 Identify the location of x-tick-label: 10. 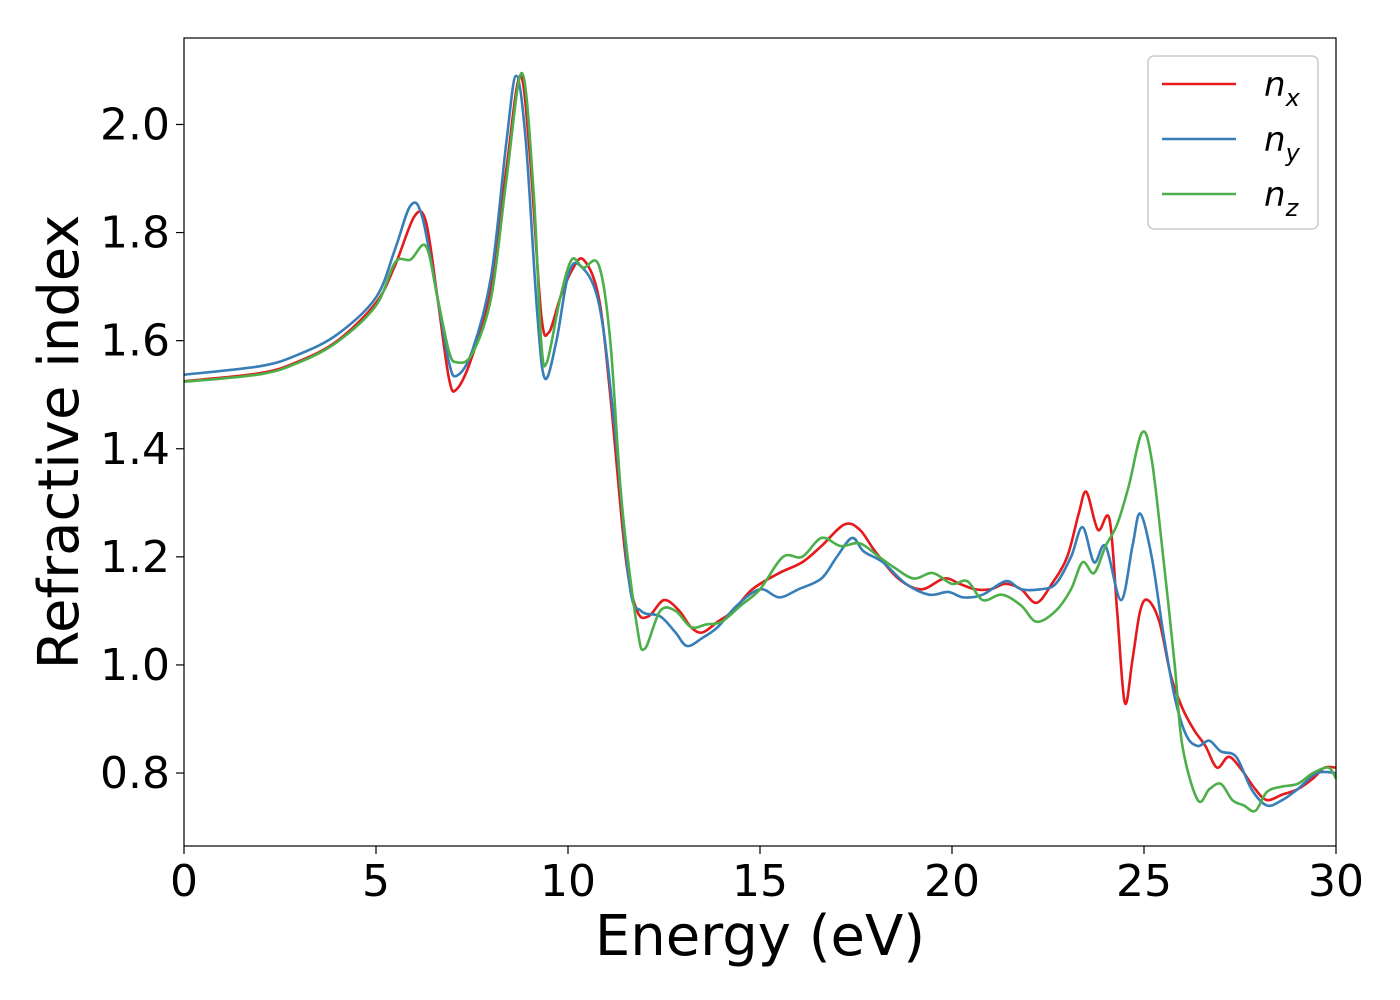
(568, 881).